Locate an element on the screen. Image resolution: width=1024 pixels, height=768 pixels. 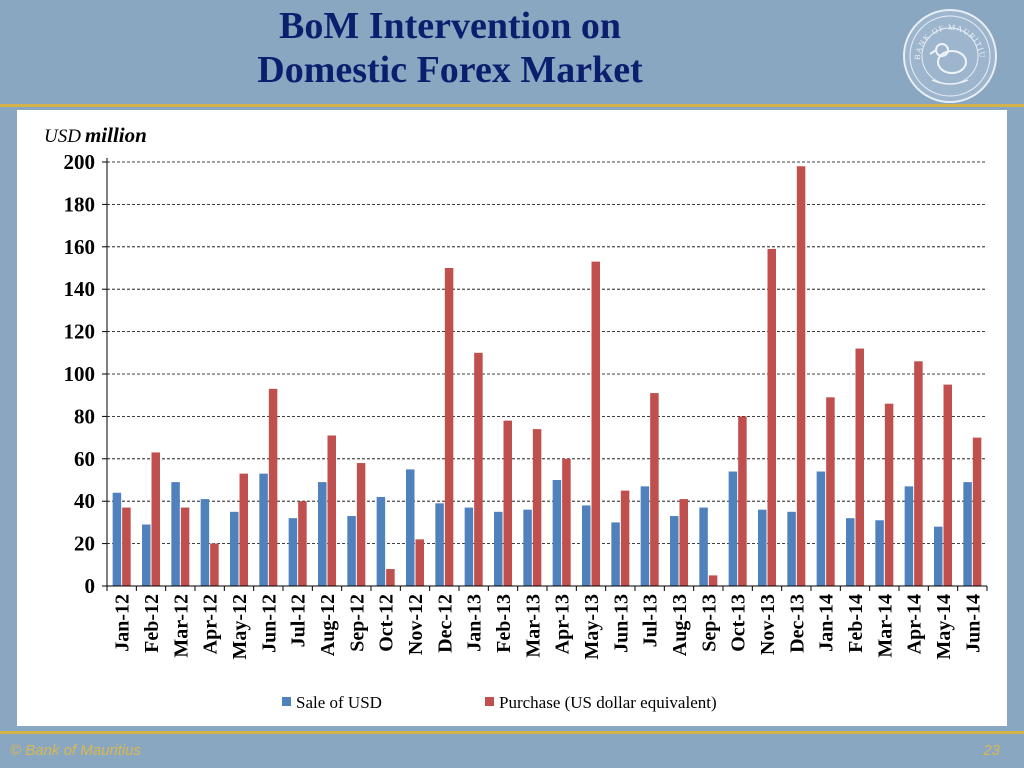
x-tick-label: May-14 is located at coordinates (944, 627).